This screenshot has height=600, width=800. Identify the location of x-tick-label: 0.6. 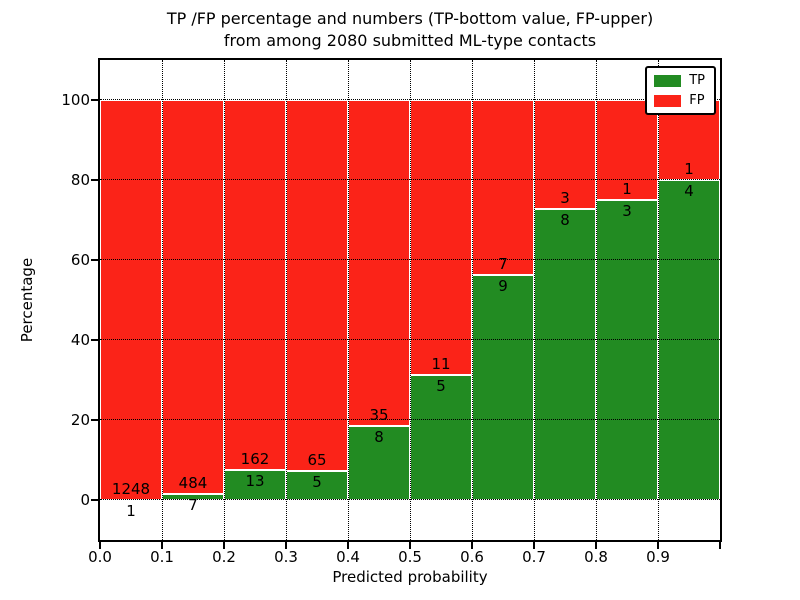
(472, 557).